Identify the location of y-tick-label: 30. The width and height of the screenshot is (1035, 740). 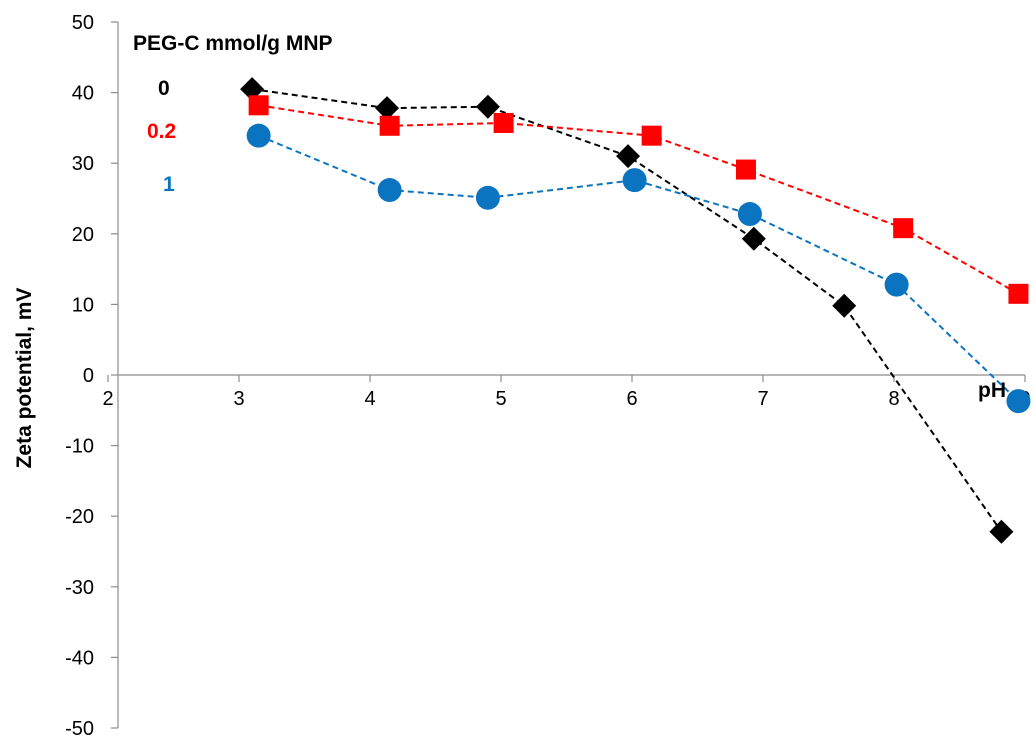
(83, 164).